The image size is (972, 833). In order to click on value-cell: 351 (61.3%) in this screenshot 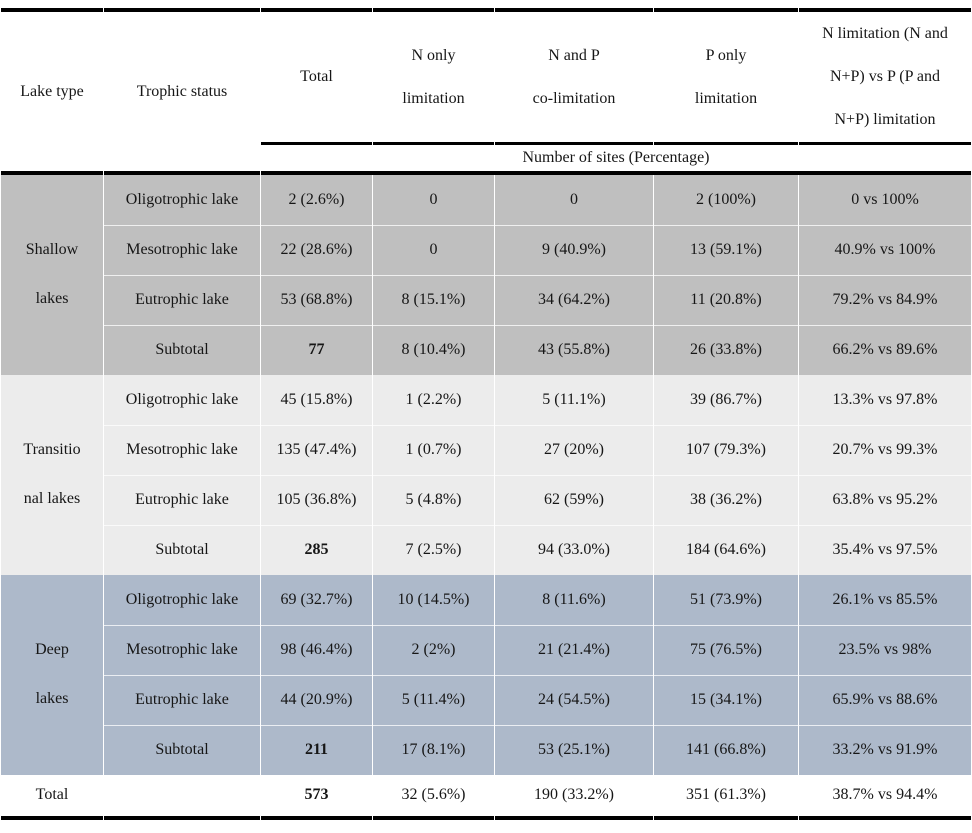, I will do `click(726, 797)`.